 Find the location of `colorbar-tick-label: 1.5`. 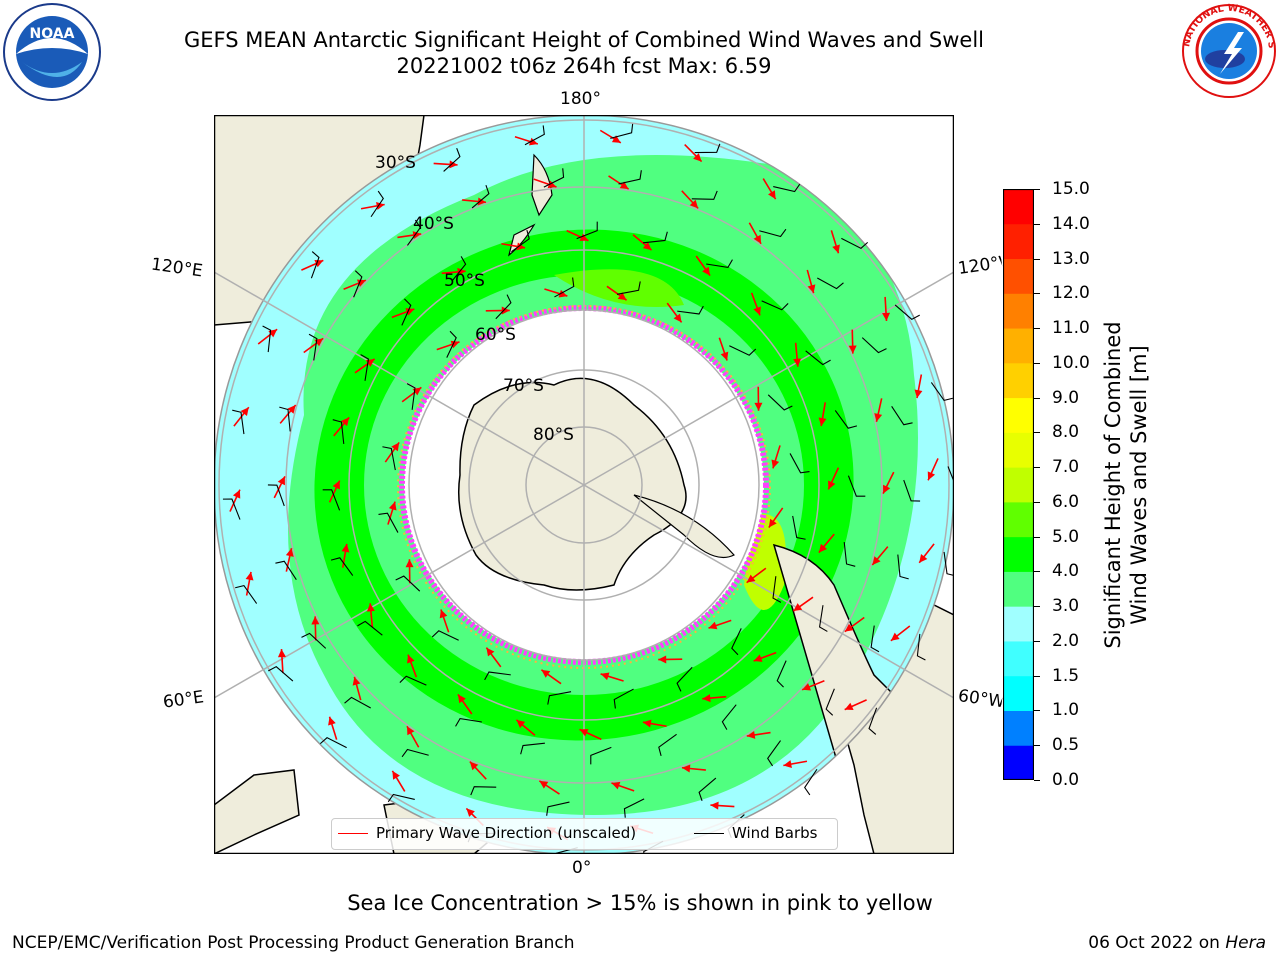

colorbar-tick-label: 1.5 is located at coordinates (1066, 675).